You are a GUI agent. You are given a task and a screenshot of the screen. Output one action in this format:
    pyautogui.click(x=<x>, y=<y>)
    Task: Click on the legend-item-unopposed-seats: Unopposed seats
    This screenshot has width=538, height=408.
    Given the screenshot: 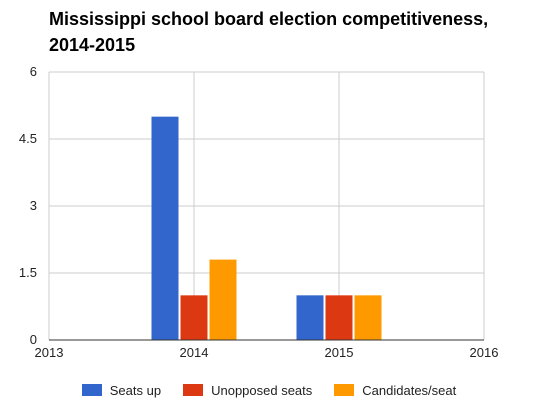 What is the action you would take?
    pyautogui.click(x=247, y=390)
    